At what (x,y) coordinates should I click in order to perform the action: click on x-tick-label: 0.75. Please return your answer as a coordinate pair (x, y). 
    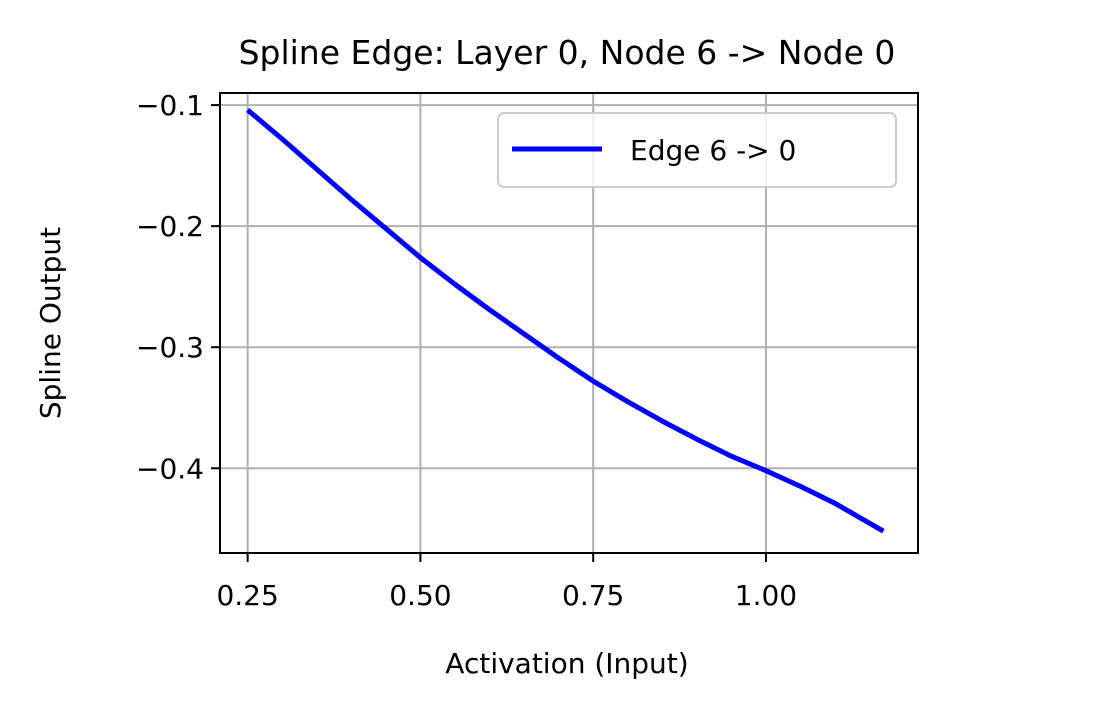
    Looking at the image, I should click on (593, 595).